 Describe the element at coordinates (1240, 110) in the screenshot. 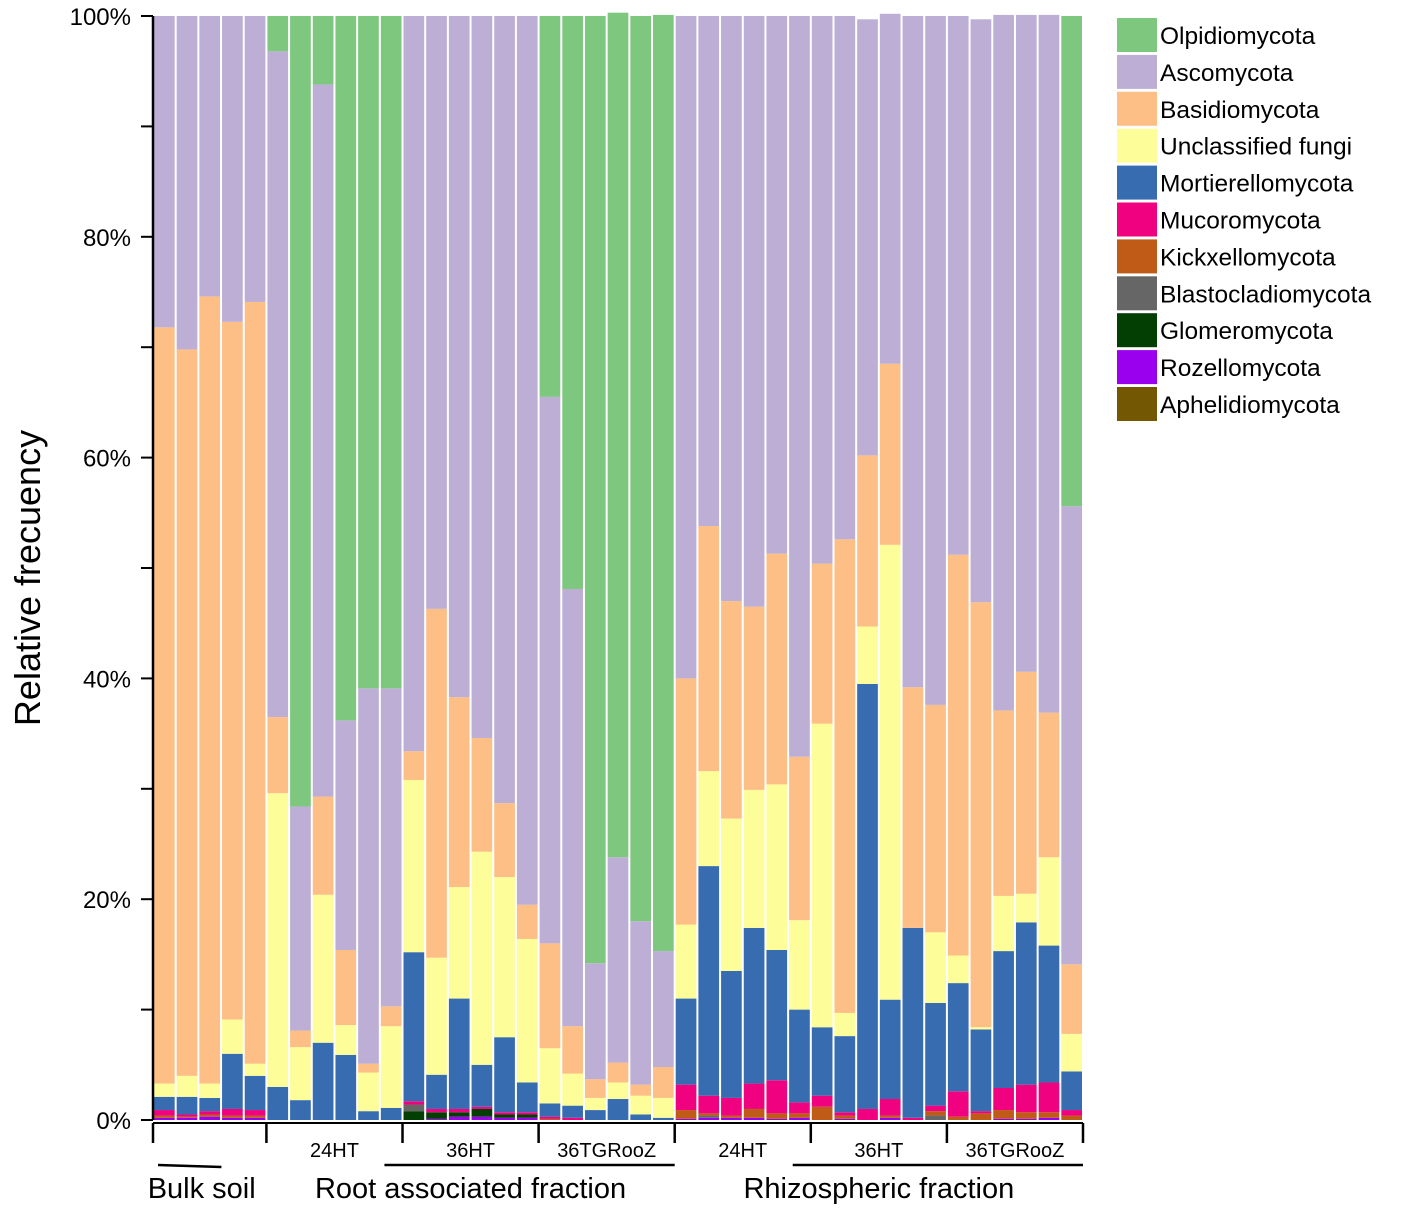

I see `legend-label-basidiomycota: Basidiomycota` at that location.